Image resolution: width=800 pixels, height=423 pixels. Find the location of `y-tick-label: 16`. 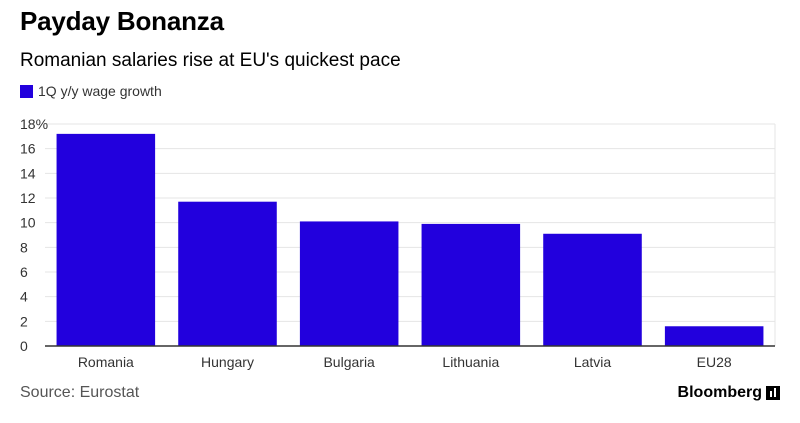

y-tick-label: 16 is located at coordinates (28, 149).